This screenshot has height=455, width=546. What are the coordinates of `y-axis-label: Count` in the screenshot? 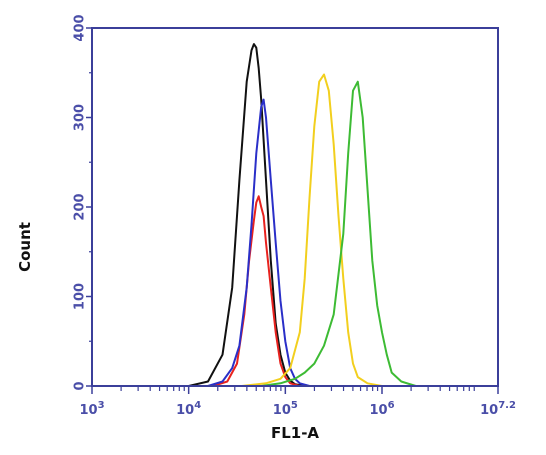 It's located at (25, 247).